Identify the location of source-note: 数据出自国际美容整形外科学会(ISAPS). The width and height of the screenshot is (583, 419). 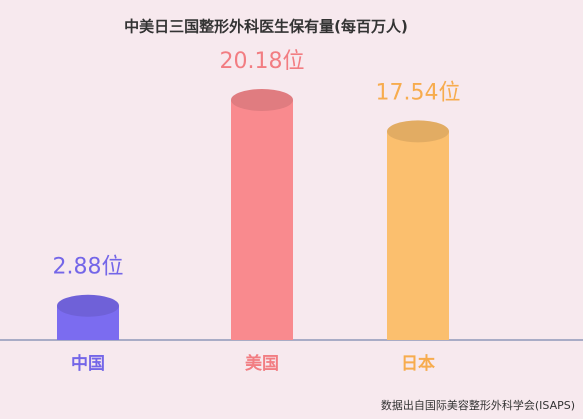
(478, 405).